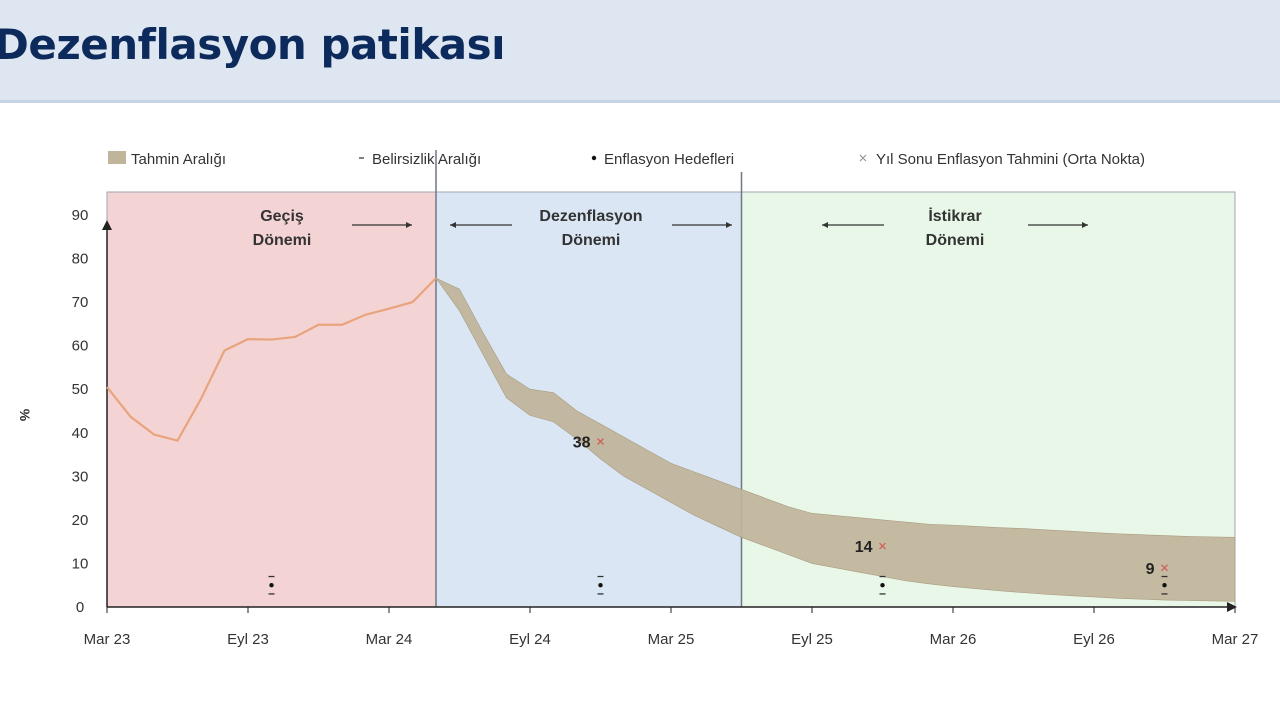  I want to click on x-tick-label: Mar 27, so click(1235, 639).